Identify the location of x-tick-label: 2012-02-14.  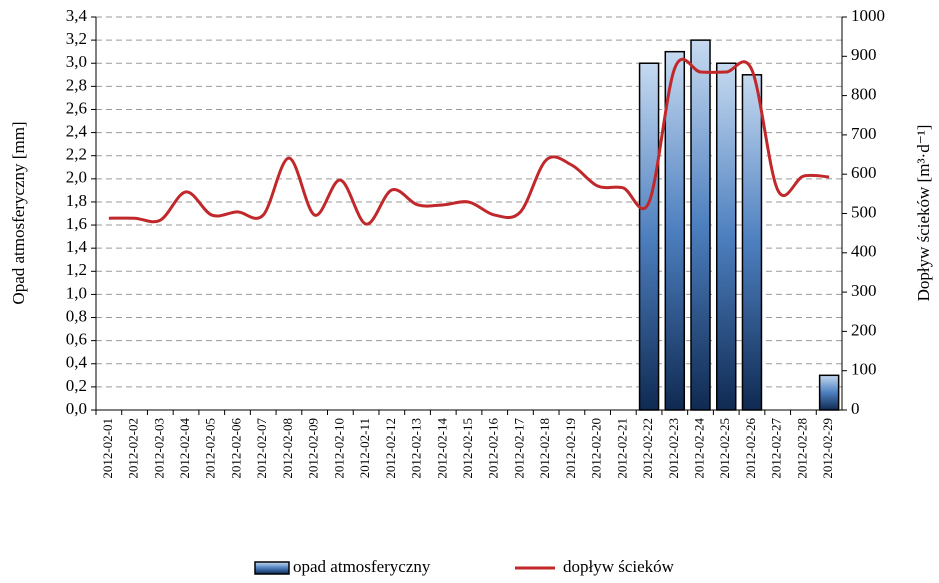
(441, 448).